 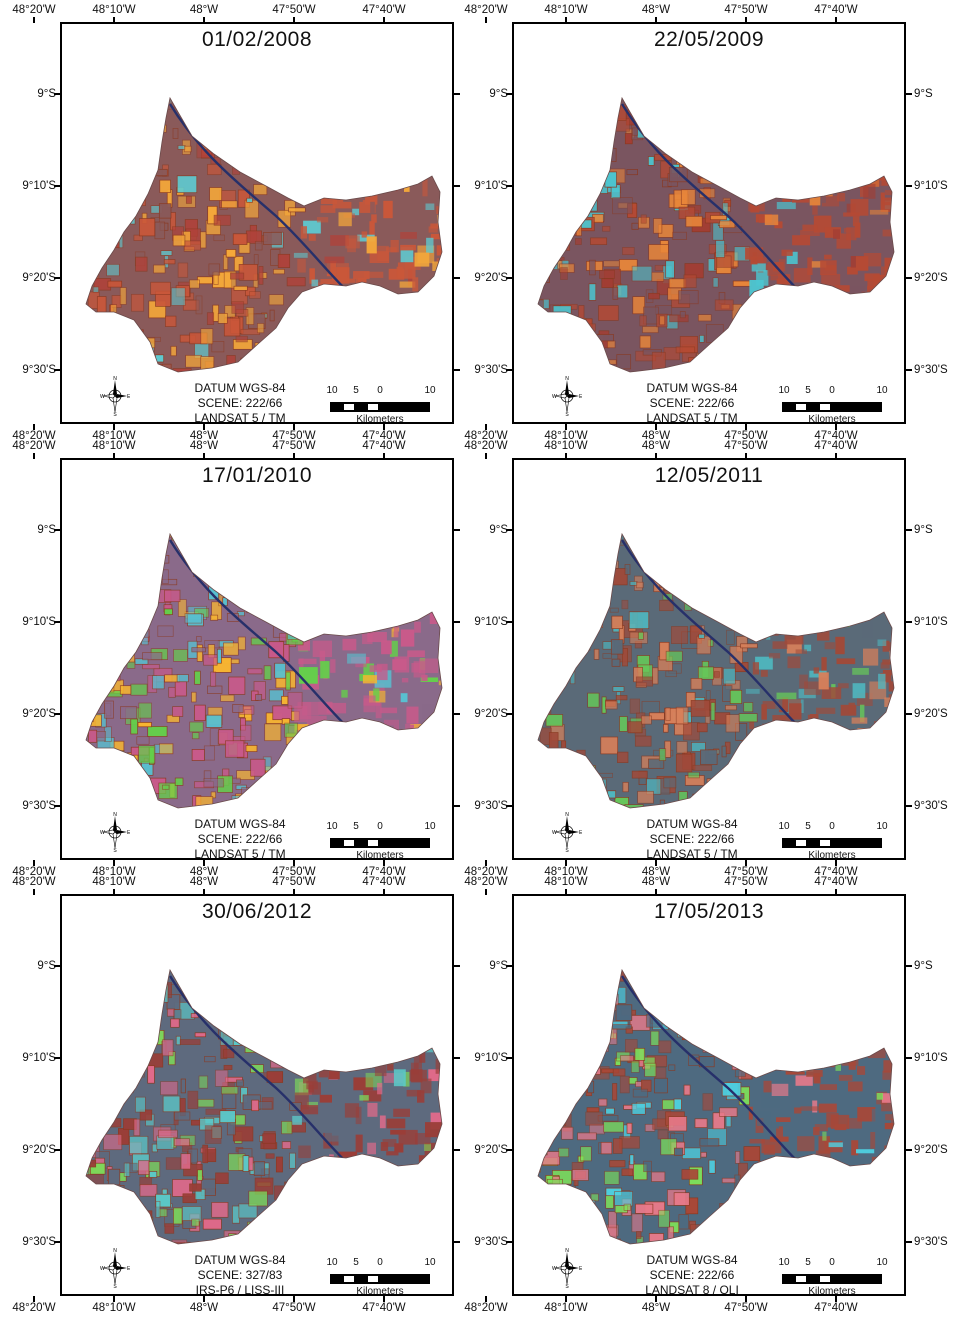 I want to click on panel-date: 22/05/2009, so click(x=709, y=39).